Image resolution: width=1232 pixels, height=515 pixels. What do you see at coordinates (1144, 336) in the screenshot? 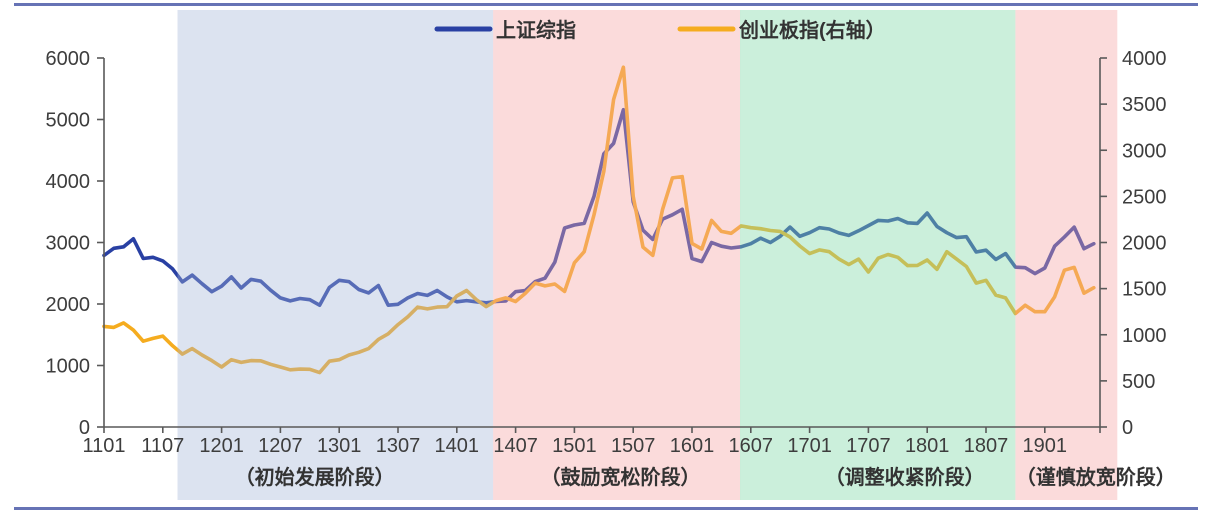
I see `right-axis-tick-label: 1000` at bounding box center [1144, 336].